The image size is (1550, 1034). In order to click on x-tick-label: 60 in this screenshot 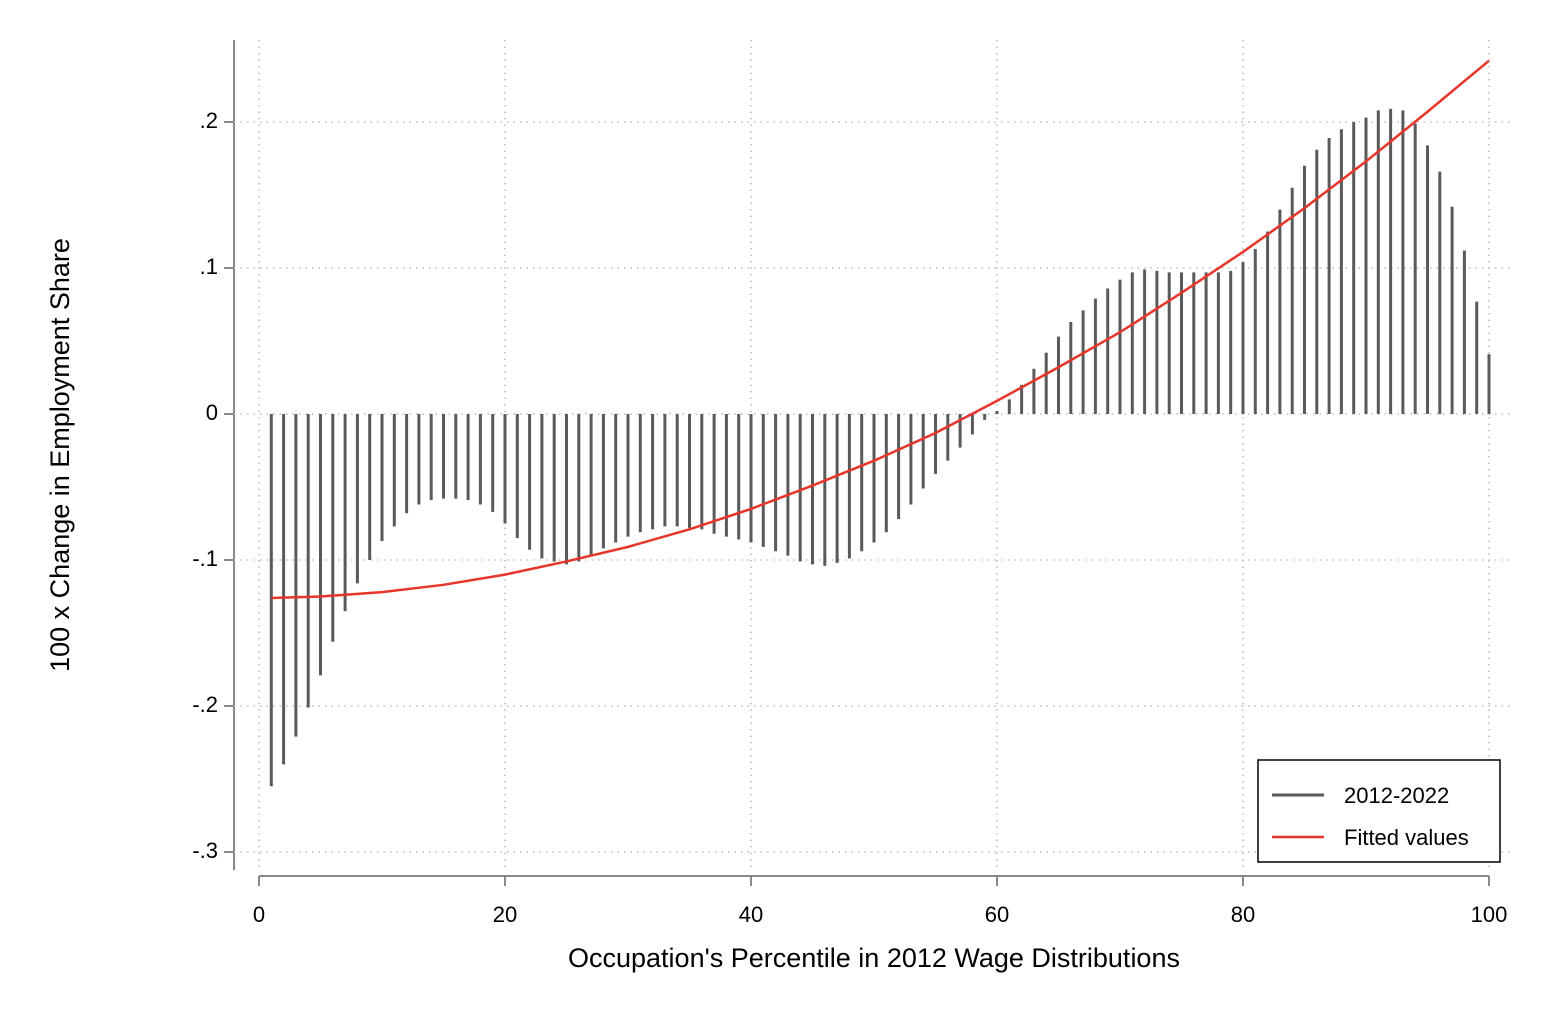, I will do `click(997, 914)`.